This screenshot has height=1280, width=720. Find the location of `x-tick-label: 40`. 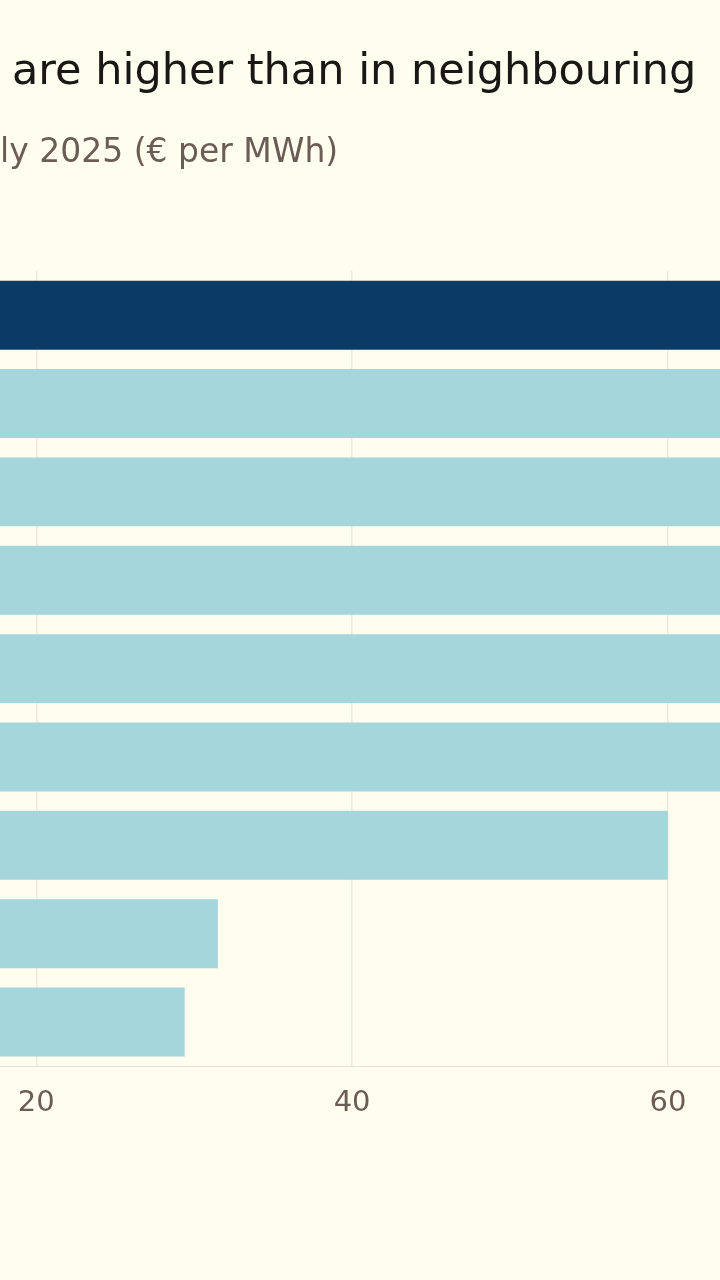

x-tick-label: 40 is located at coordinates (352, 1101).